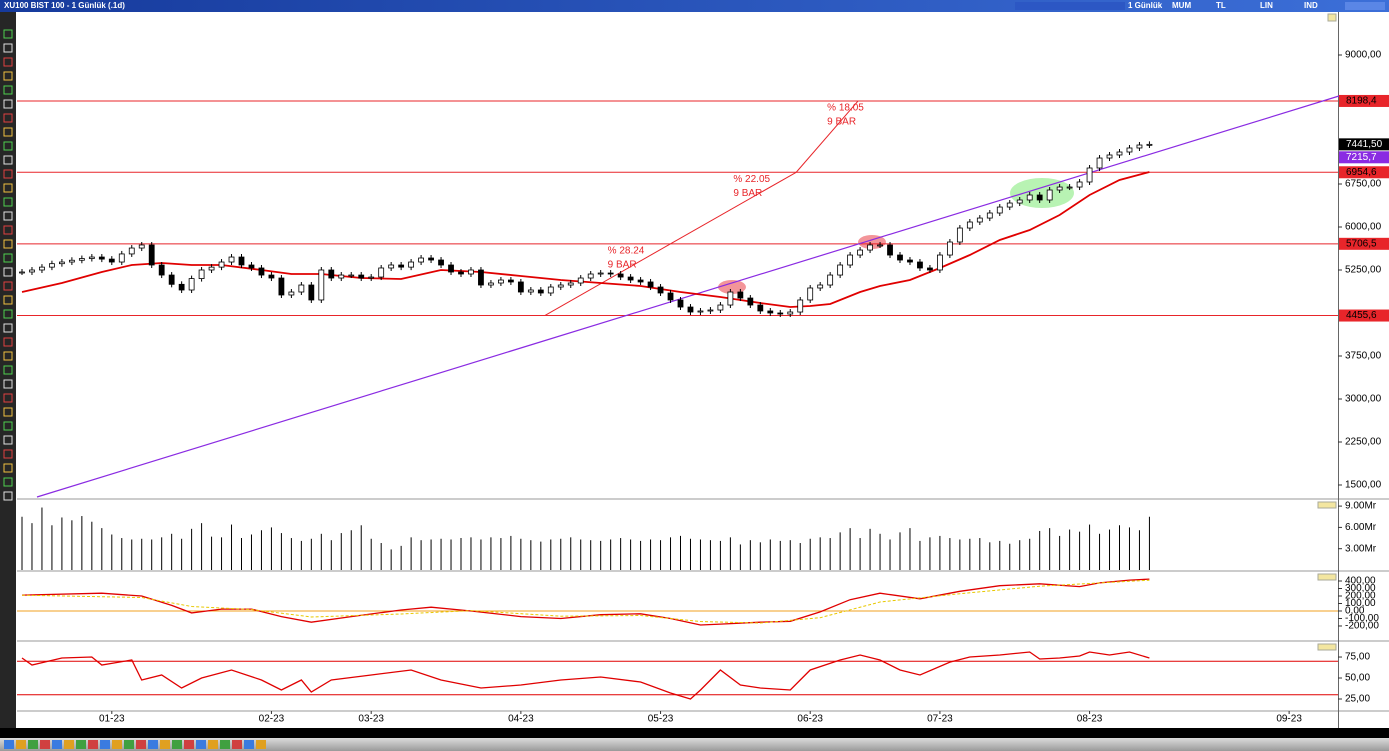 Image resolution: width=1389 pixels, height=751 pixels. Describe the element at coordinates (1363, 442) in the screenshot. I see `y-tick-label: 2250,00` at that location.